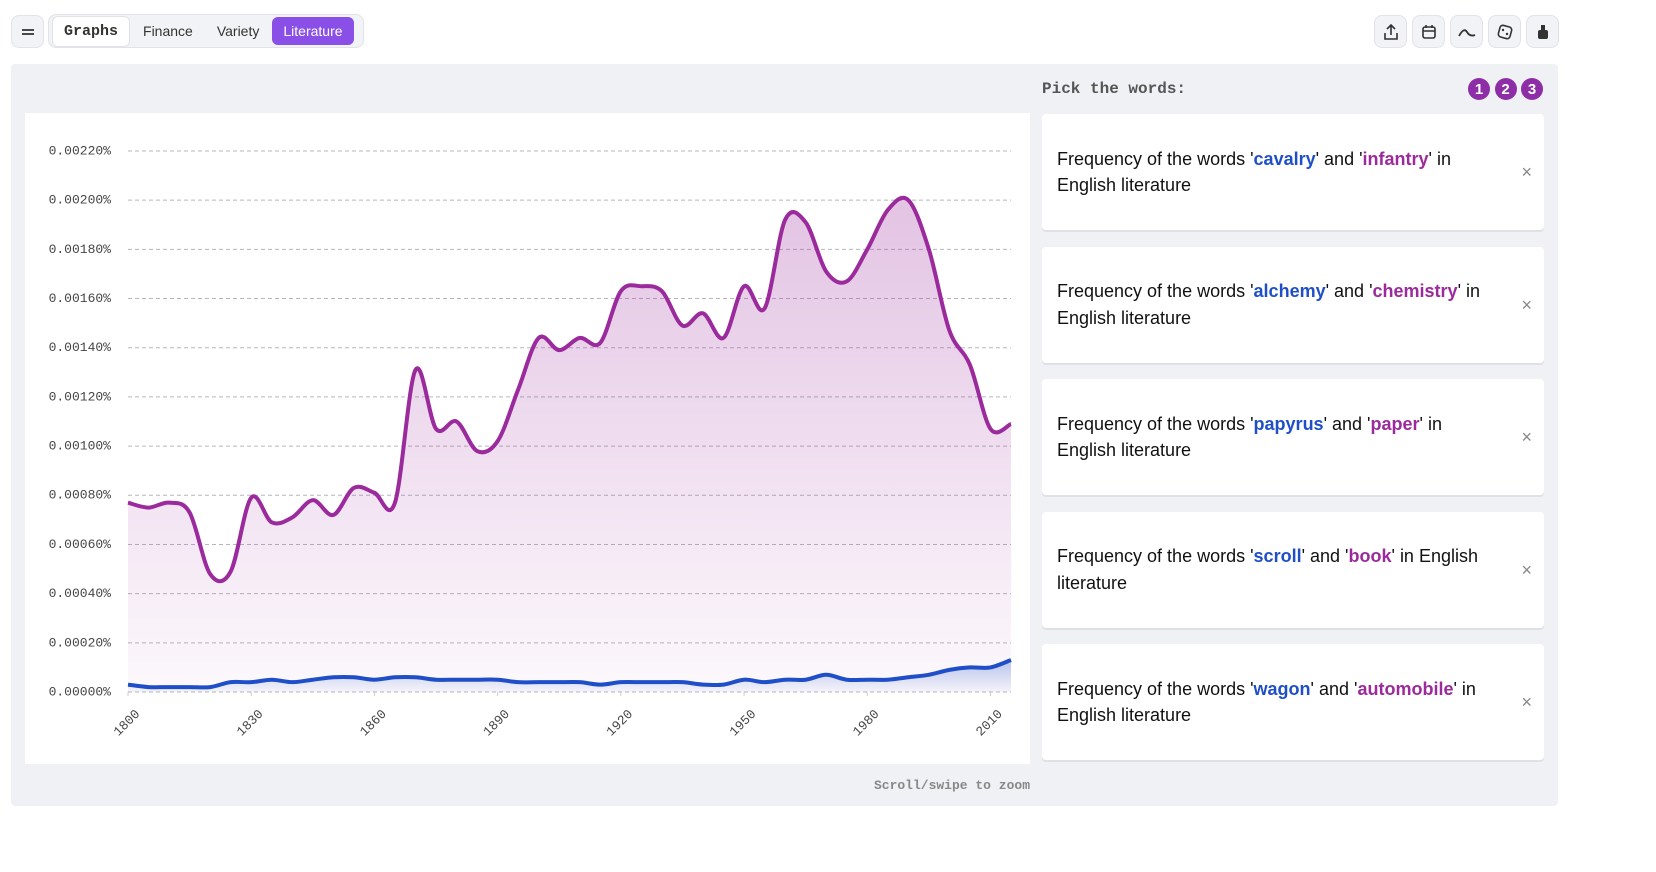 The image size is (1656, 872). I want to click on y-tick-label: 0.00200%, so click(80, 200).